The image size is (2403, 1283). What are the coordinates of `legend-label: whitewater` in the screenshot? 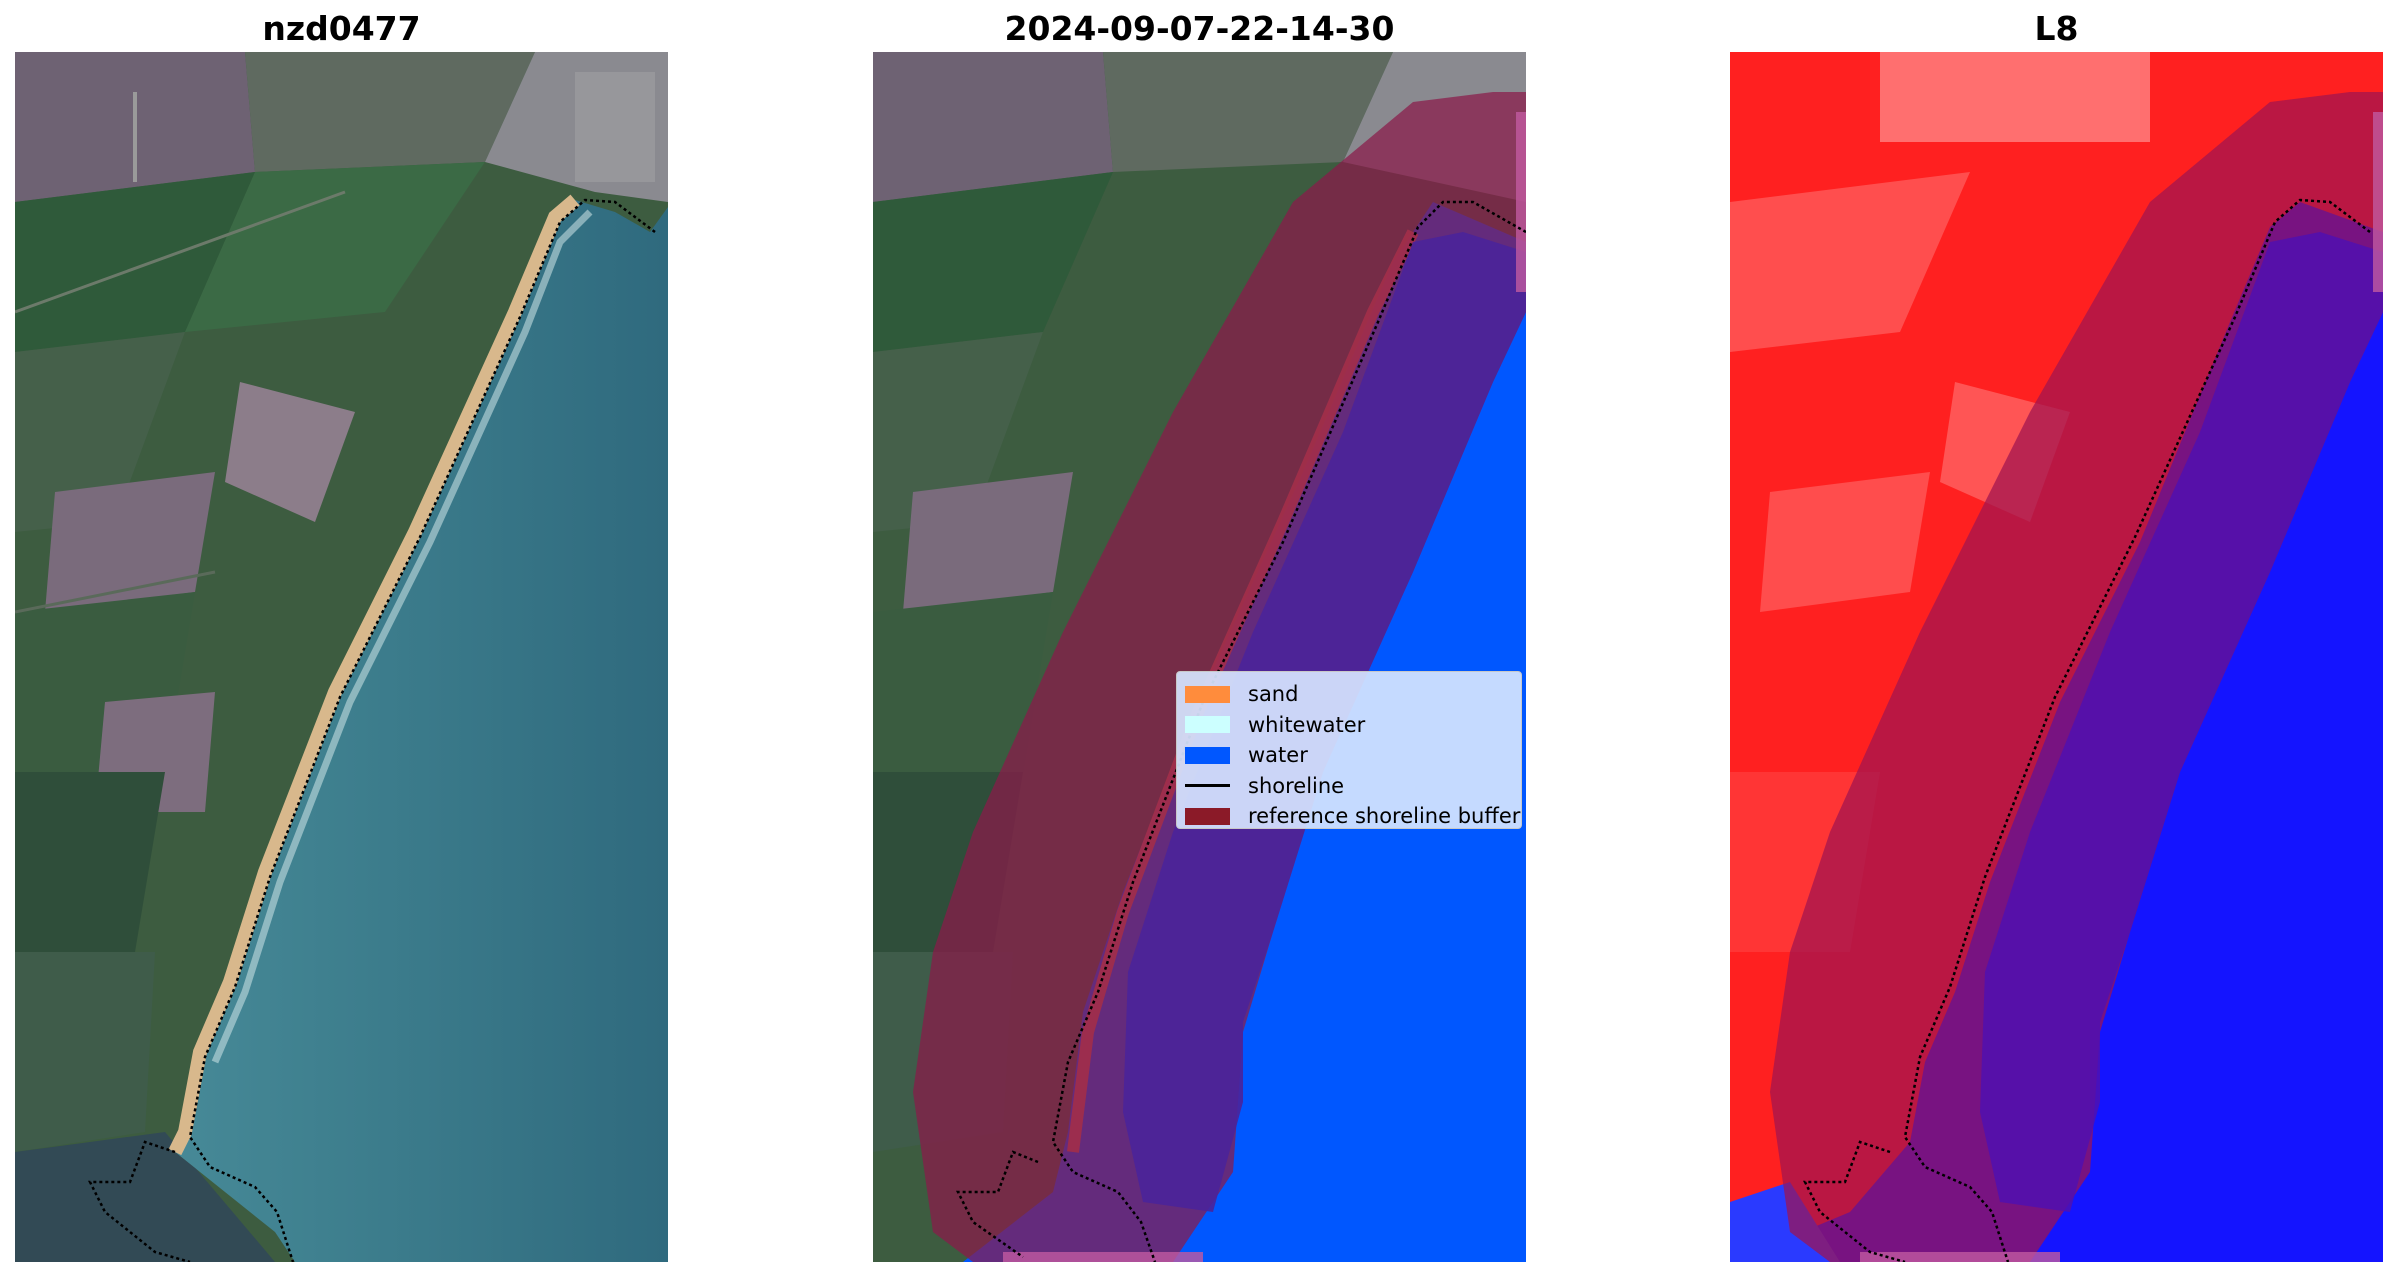 It's located at (1307, 724).